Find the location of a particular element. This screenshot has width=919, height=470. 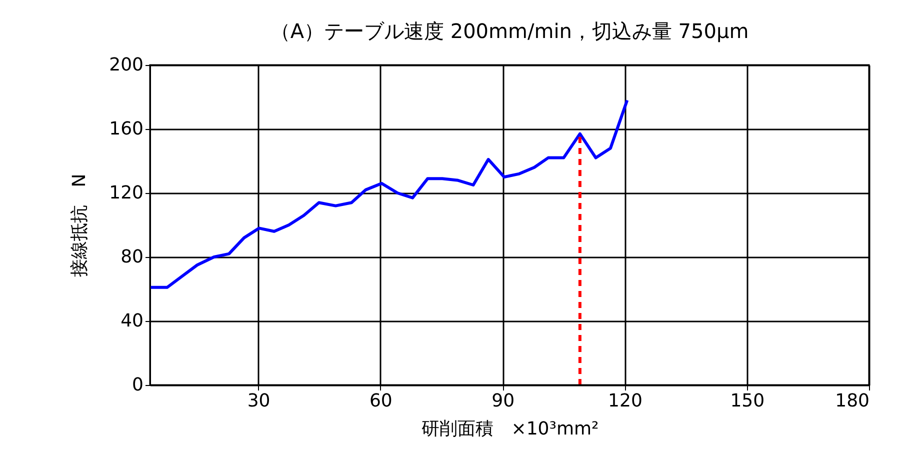

x-tick-label: 90 is located at coordinates (503, 401).